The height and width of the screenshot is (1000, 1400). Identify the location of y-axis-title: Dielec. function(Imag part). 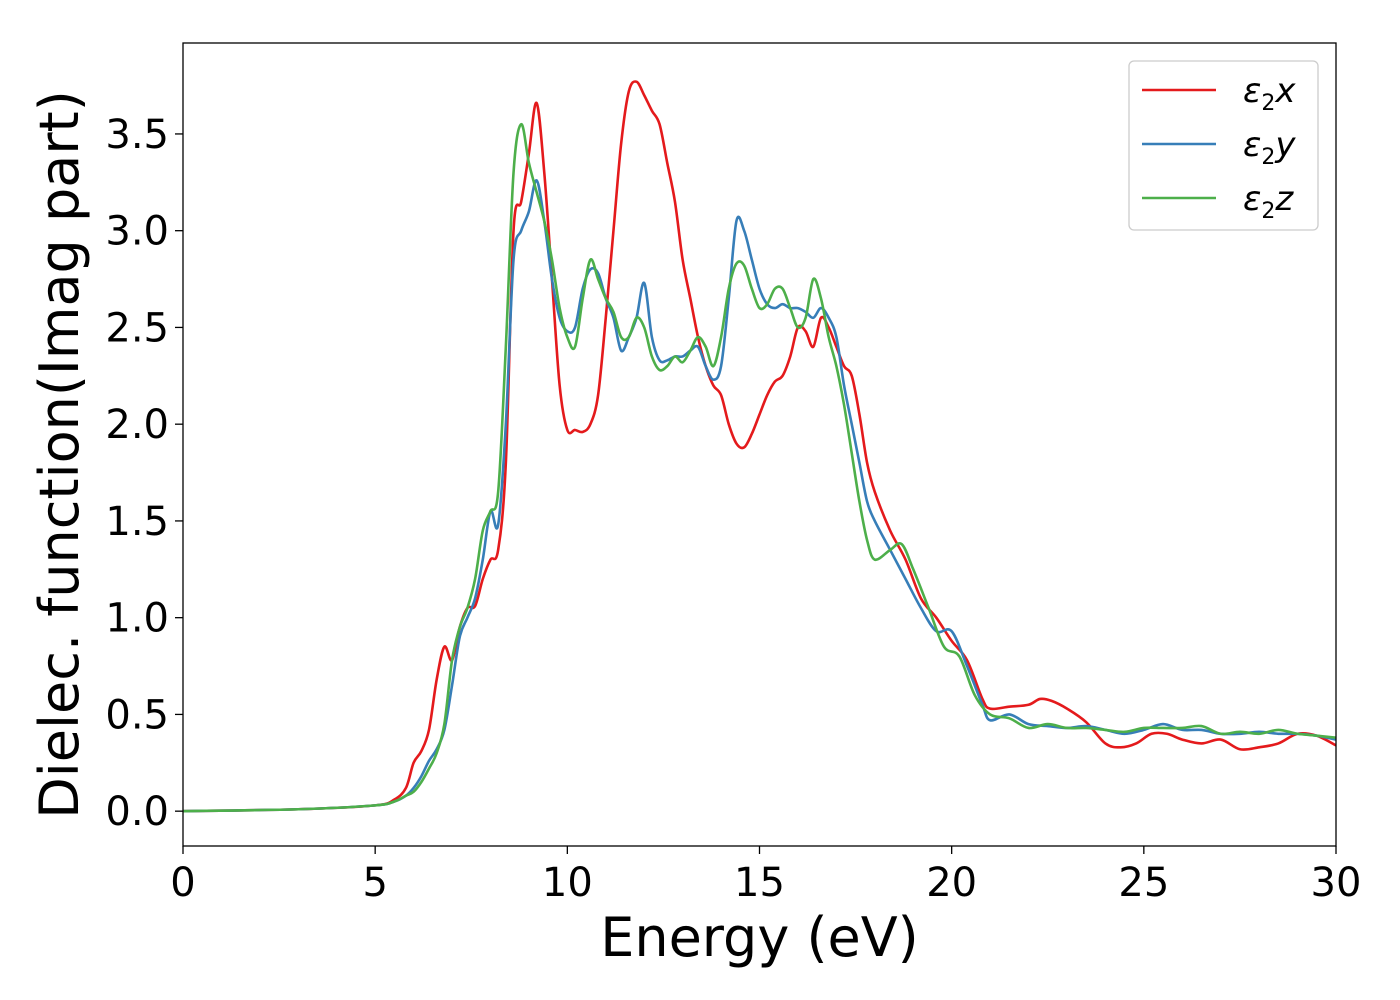
(59, 454).